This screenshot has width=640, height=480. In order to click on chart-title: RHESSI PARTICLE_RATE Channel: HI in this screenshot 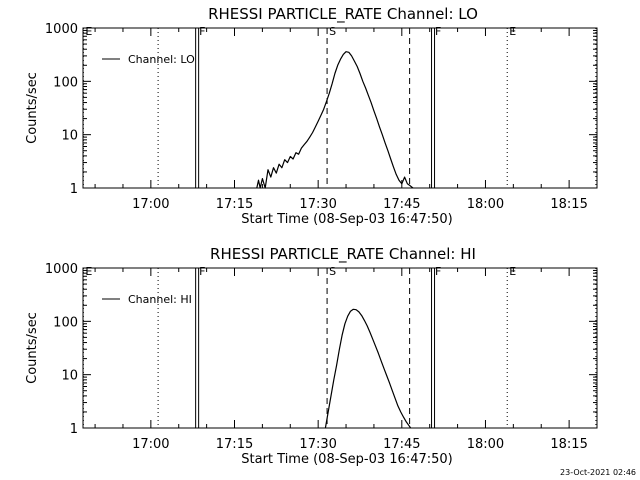, I will do `click(343, 254)`.